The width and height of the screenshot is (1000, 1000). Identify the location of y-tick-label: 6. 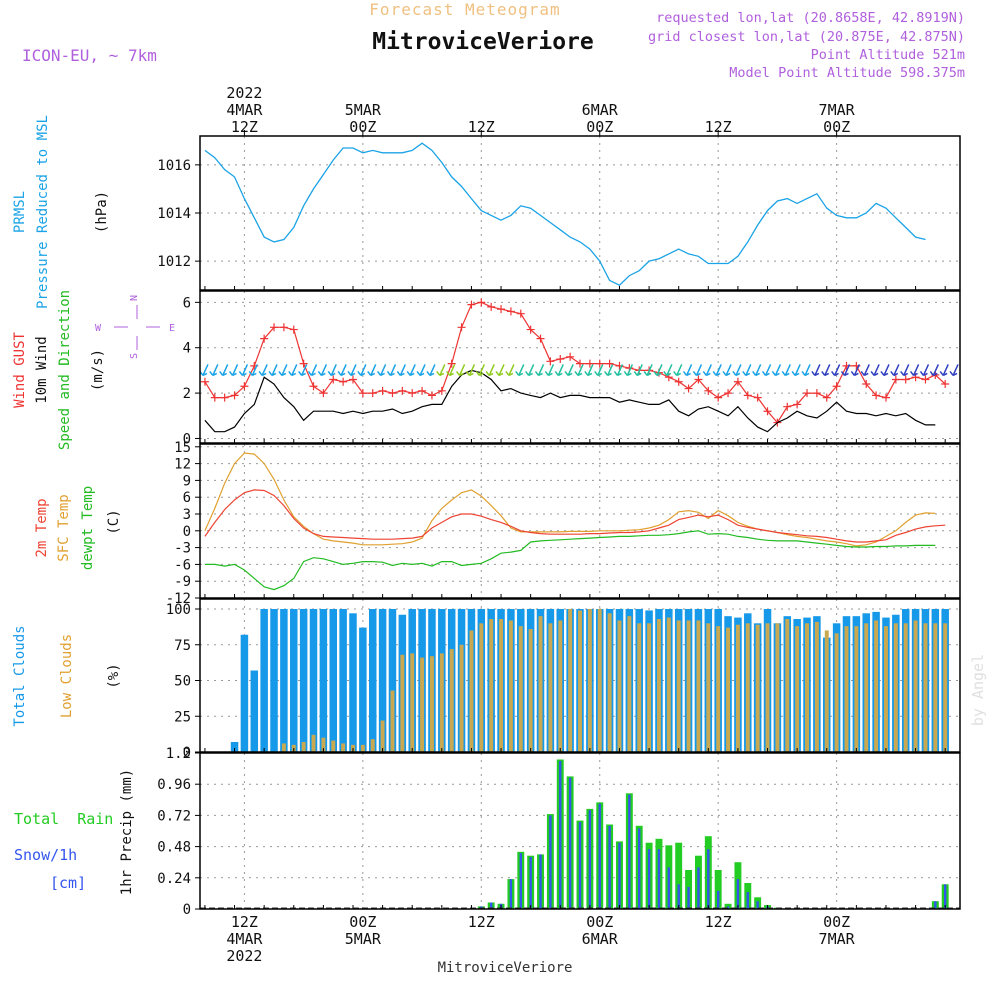
(187, 303).